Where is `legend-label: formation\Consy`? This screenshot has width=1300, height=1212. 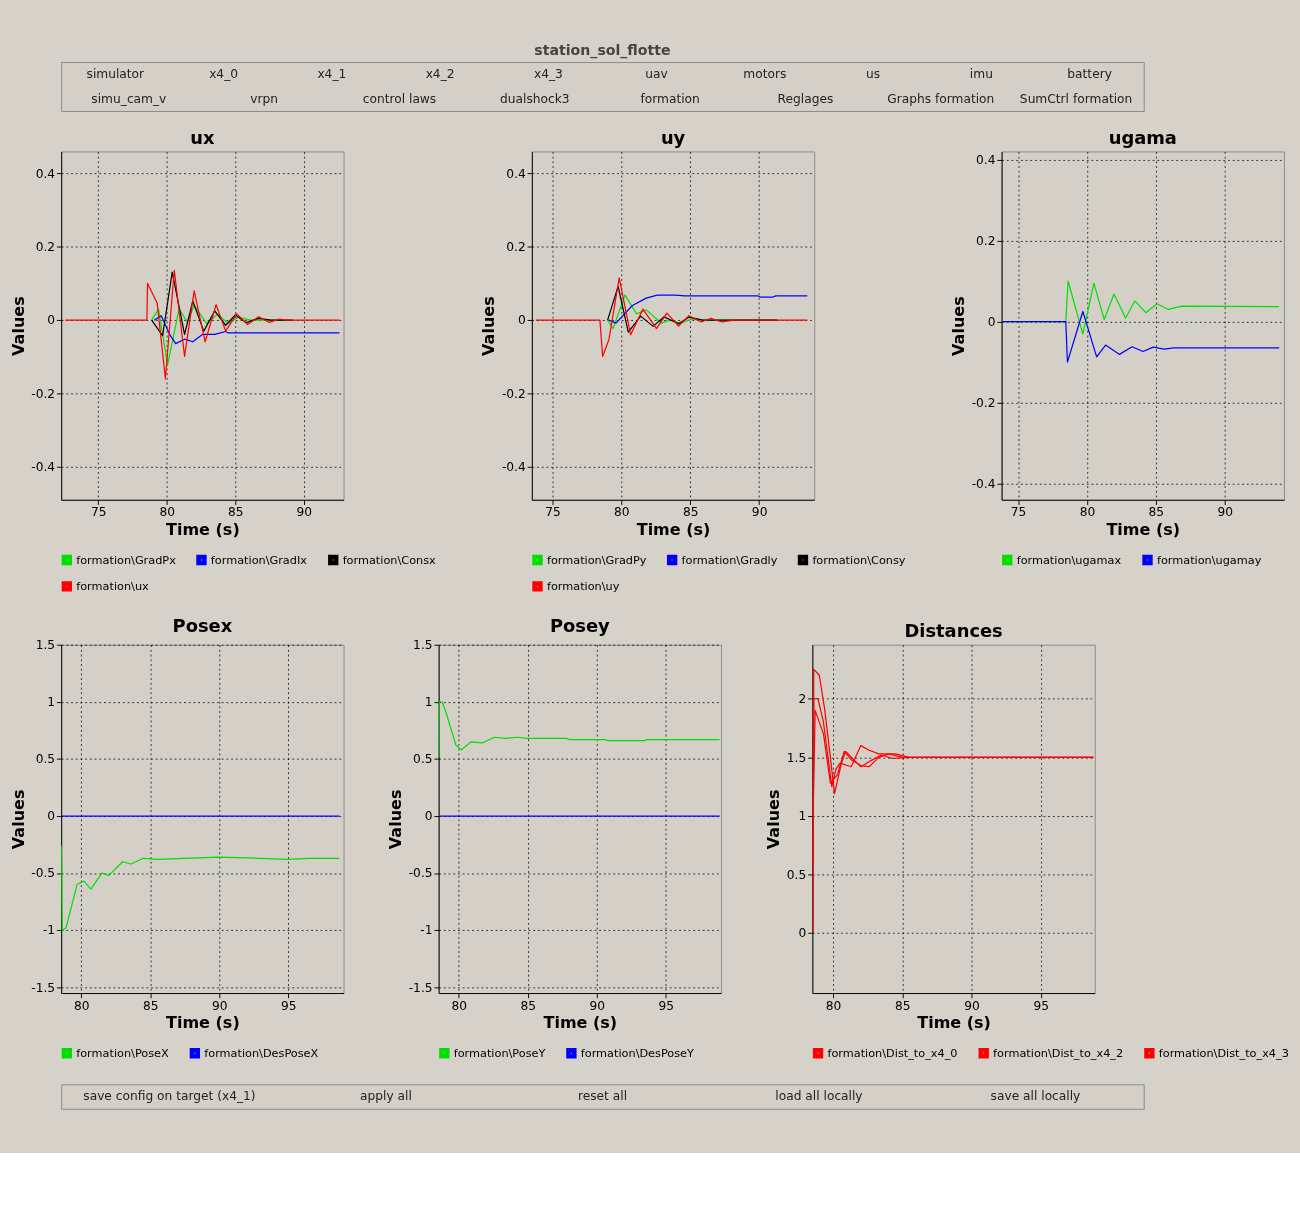
legend-label: formation\Consy is located at coordinates (859, 560).